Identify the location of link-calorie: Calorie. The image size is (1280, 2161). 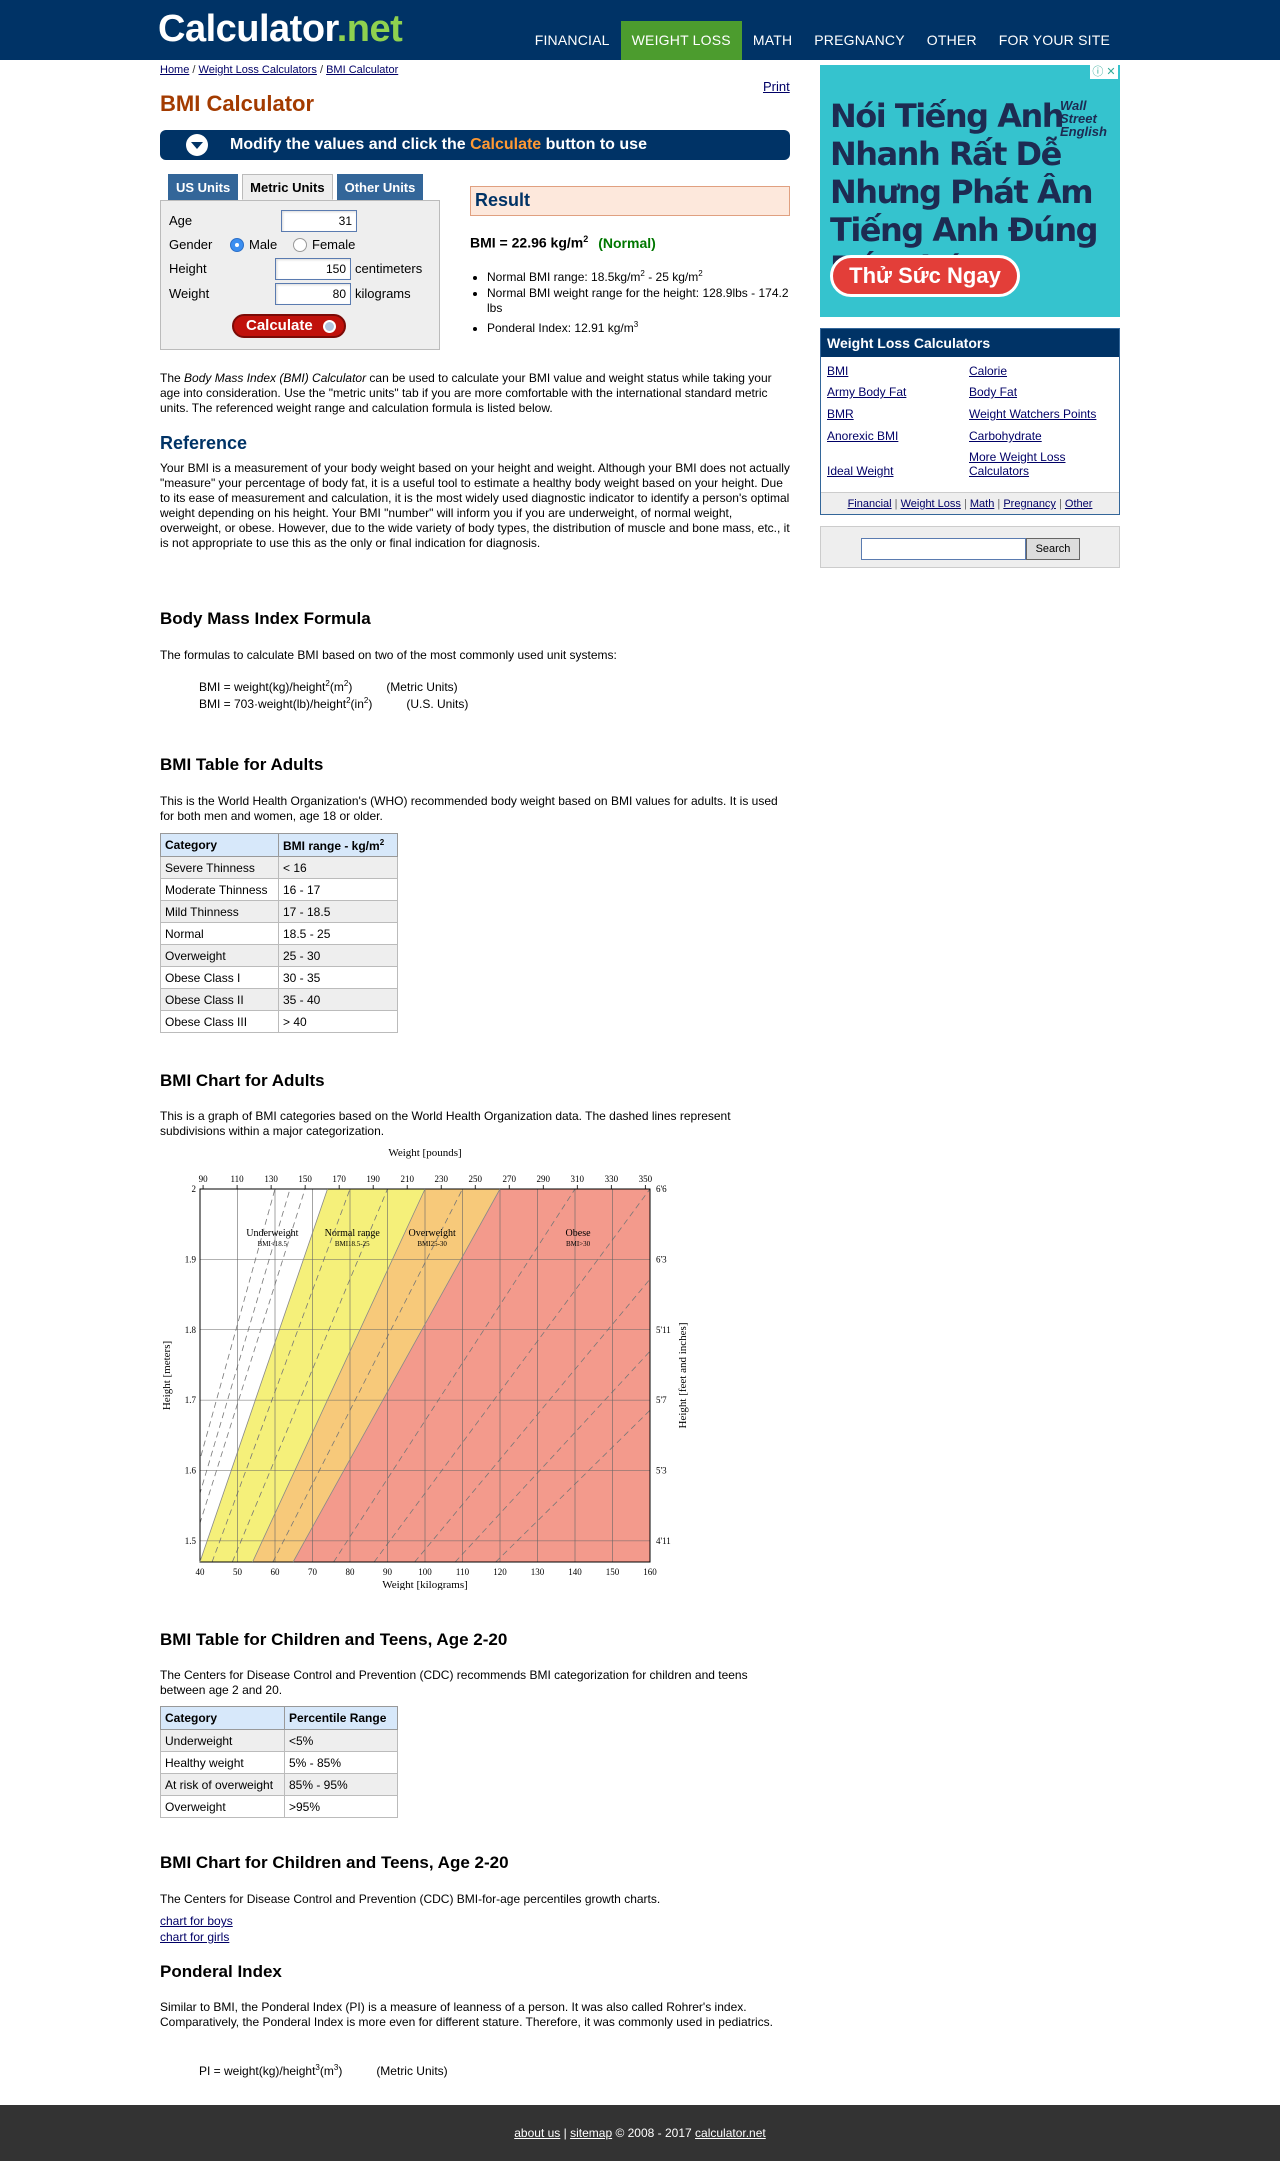
(988, 371).